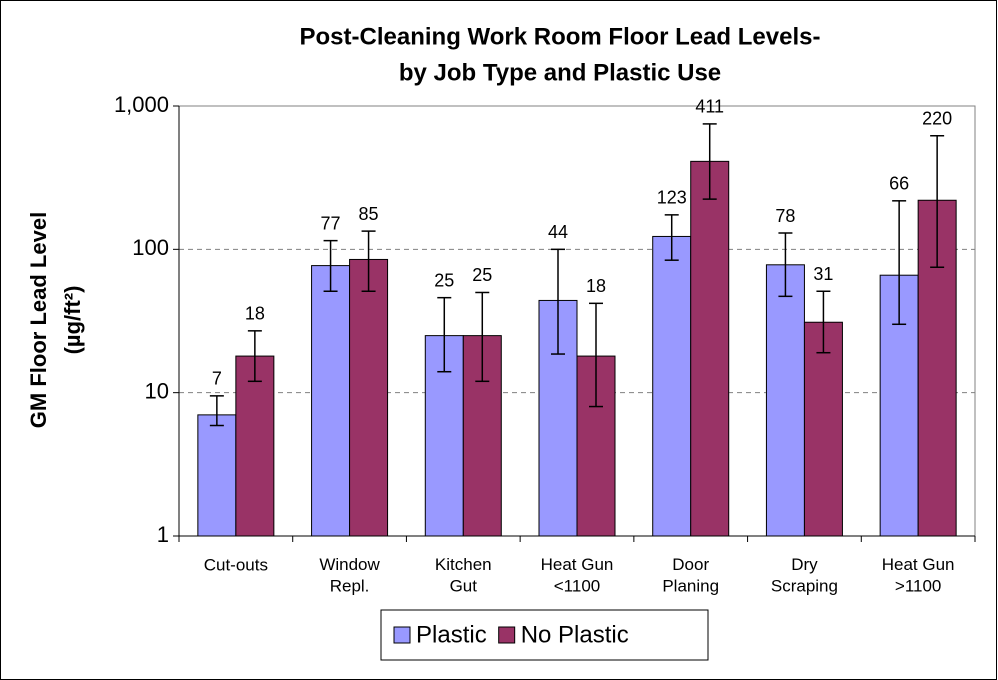  What do you see at coordinates (150, 247) in the screenshot?
I see `y-tick-label: 100` at bounding box center [150, 247].